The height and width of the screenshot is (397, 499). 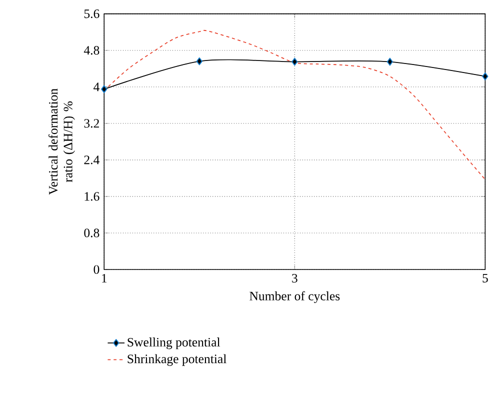 What do you see at coordinates (92, 14) in the screenshot?
I see `y-tick-label: 5.6` at bounding box center [92, 14].